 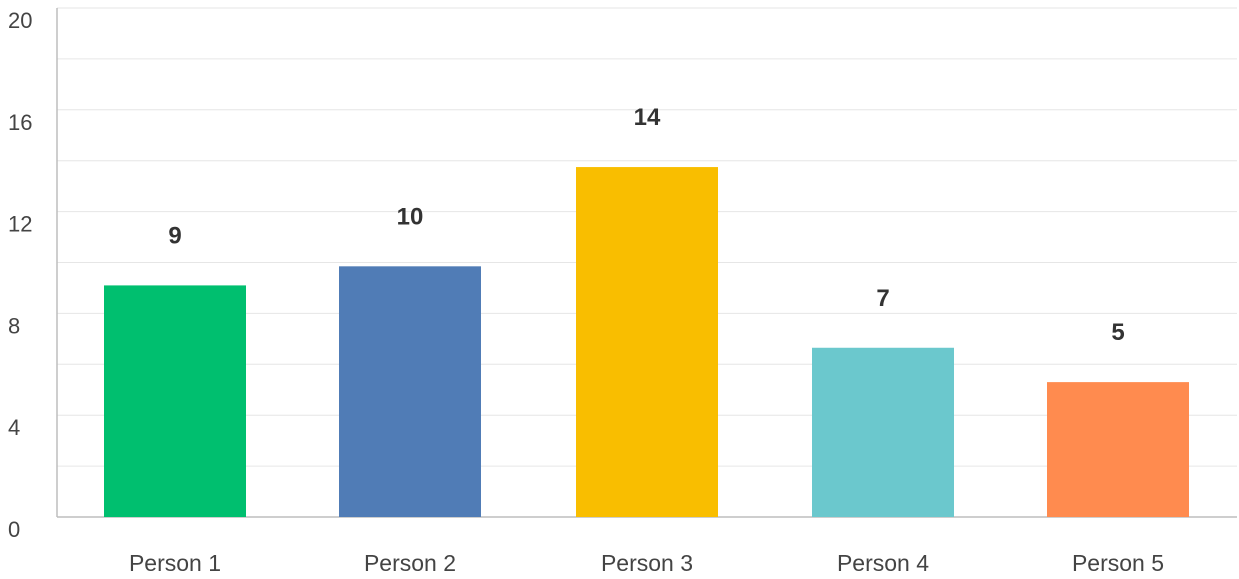 I want to click on x-axis-categories: Person 1 Person 2 Person 3 Person 4 Person 5, so click(x=646, y=563).